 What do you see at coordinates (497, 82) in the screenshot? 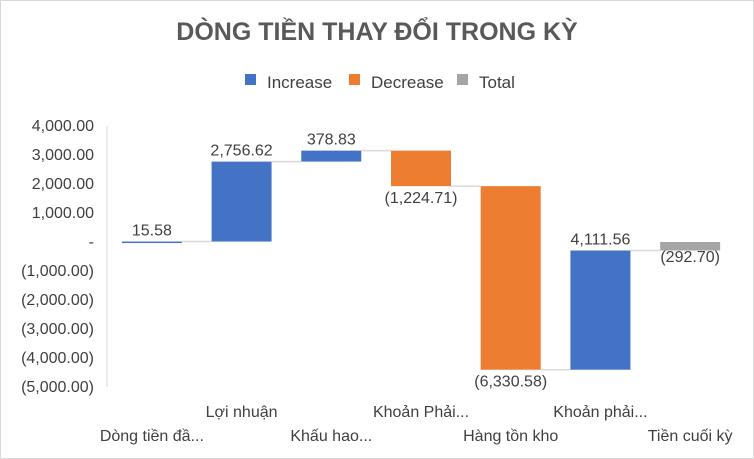
I see `legend-label-total: Total` at bounding box center [497, 82].